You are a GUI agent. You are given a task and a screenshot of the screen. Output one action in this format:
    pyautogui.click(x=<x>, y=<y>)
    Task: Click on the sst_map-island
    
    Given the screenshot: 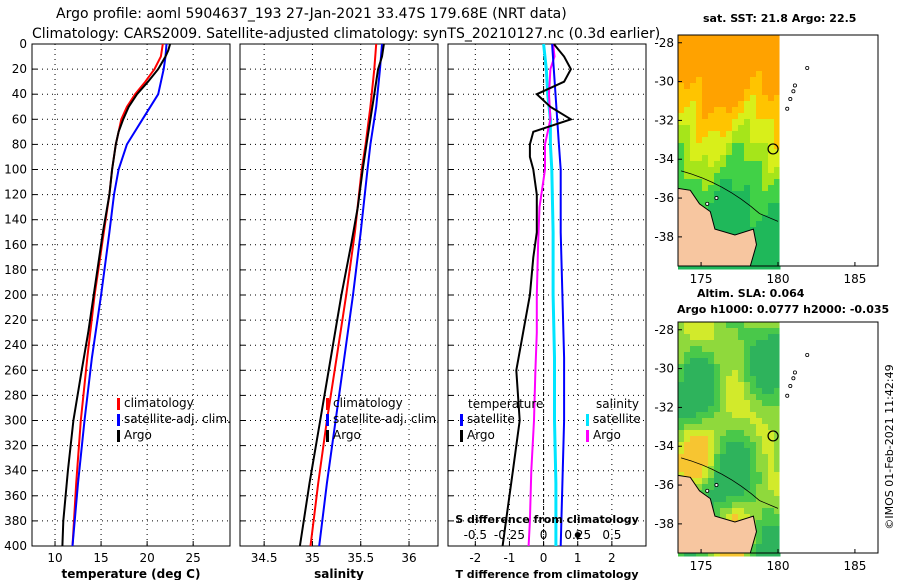 What is the action you would take?
    pyautogui.click(x=807, y=68)
    